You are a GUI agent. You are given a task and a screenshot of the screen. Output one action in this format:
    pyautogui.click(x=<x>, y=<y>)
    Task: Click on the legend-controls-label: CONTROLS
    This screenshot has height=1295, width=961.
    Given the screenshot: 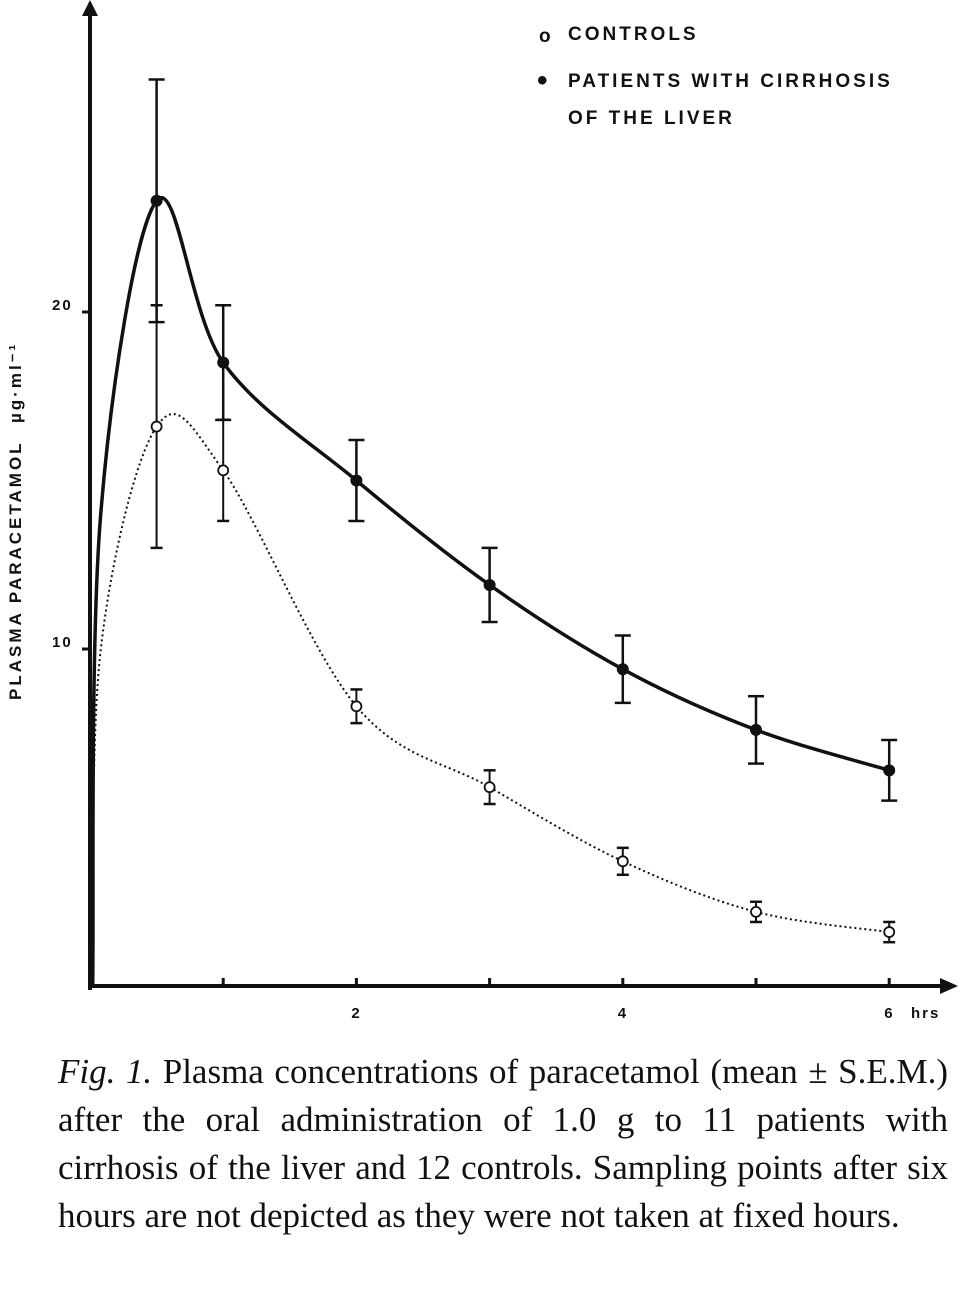 What is the action you would take?
    pyautogui.click(x=633, y=34)
    